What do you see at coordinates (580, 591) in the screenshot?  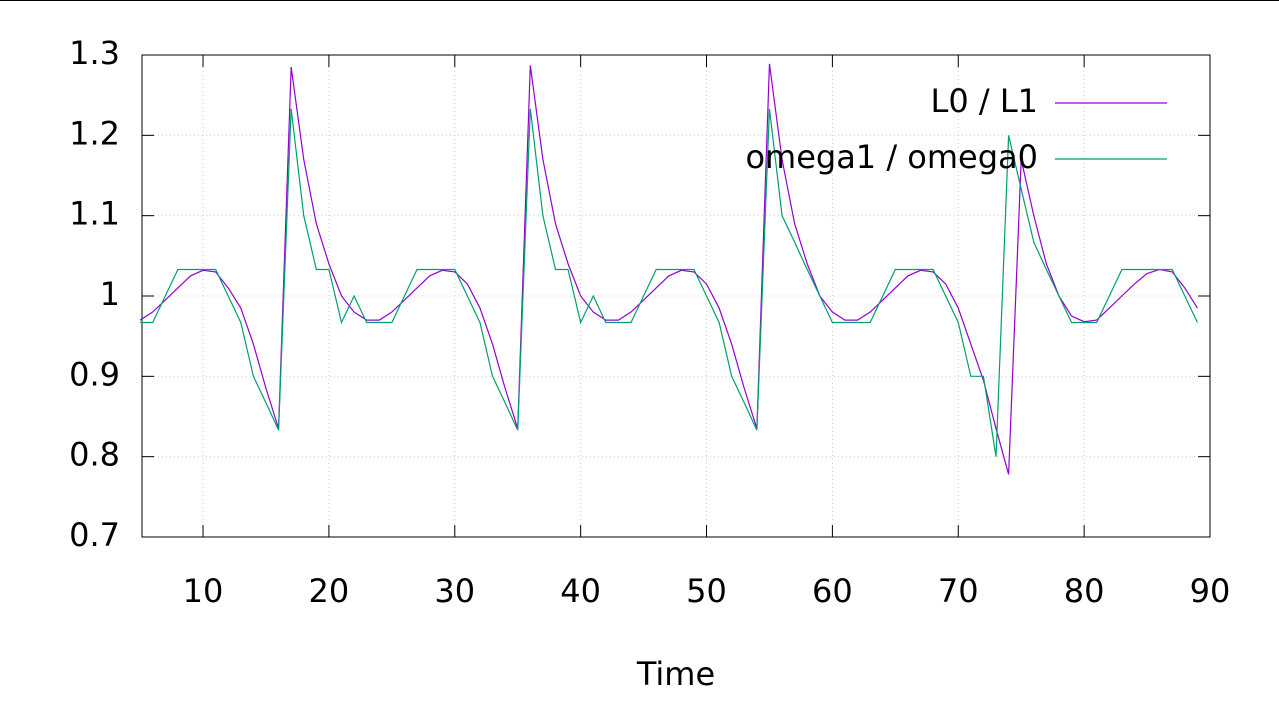 I see `x-tick-label: 40` at bounding box center [580, 591].